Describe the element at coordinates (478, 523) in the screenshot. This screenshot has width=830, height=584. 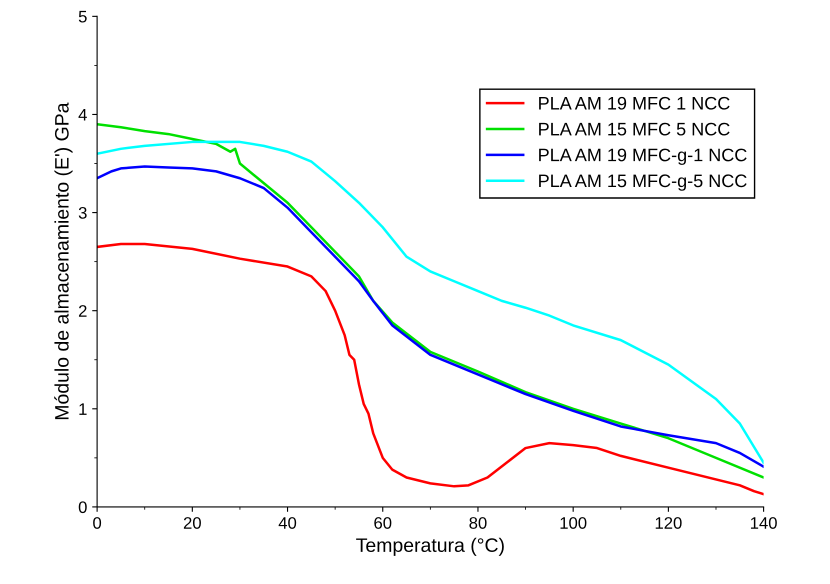
I see `x-tick-label: 80` at that location.